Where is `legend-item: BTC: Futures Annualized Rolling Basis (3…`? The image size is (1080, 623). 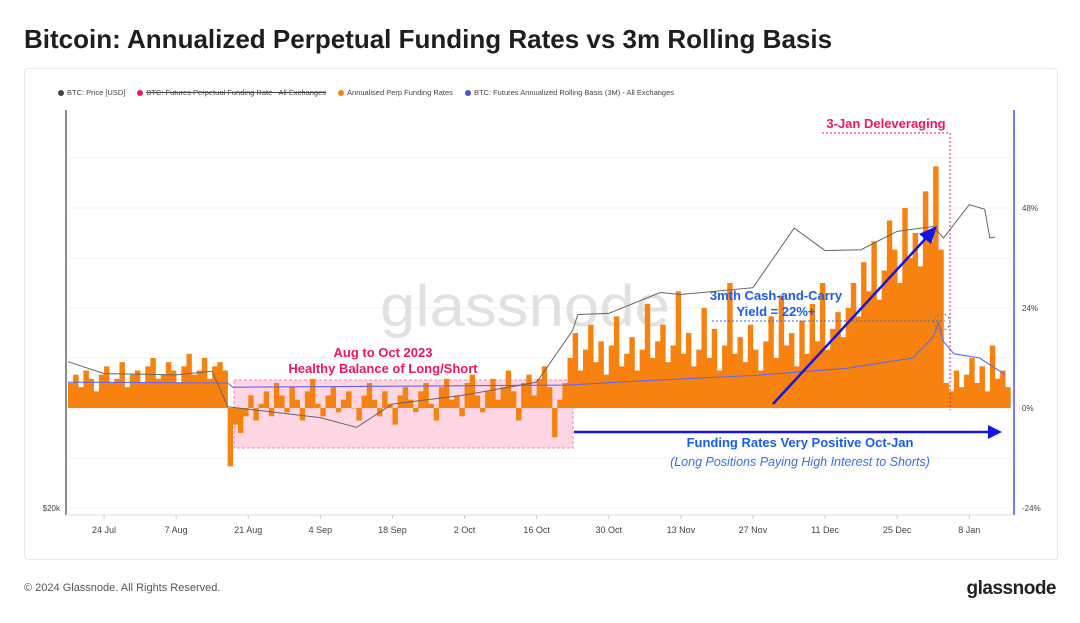 legend-item: BTC: Futures Annualized Rolling Basis (3… is located at coordinates (569, 92).